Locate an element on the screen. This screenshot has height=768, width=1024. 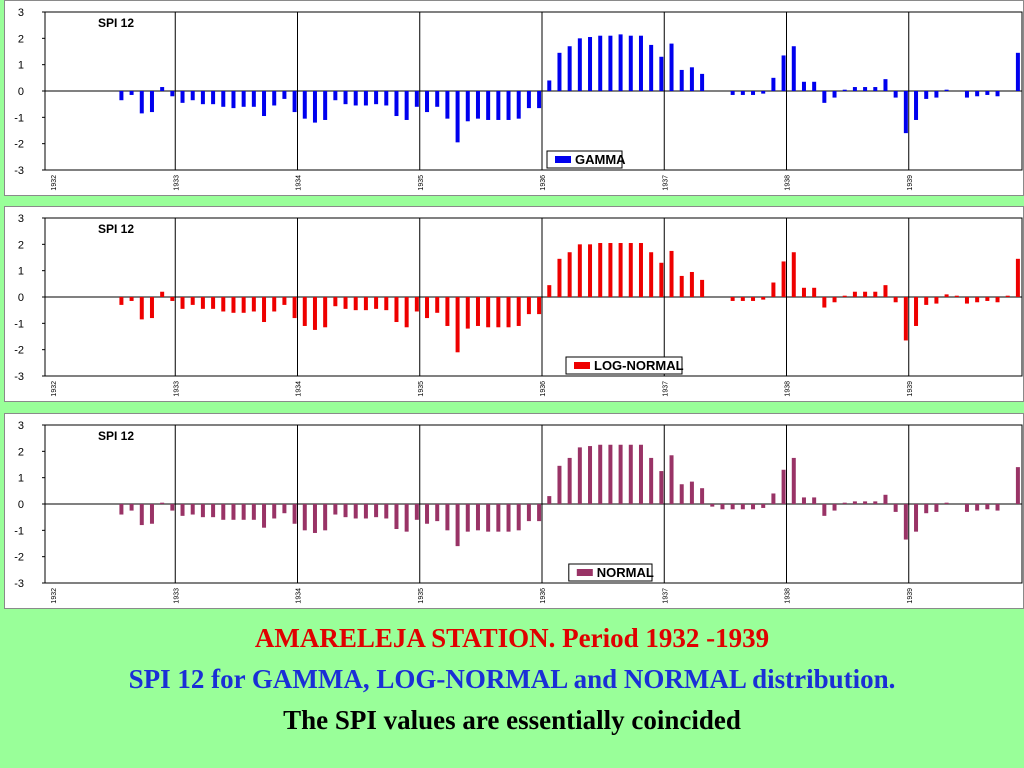
legend-box is located at coordinates (610, 572).